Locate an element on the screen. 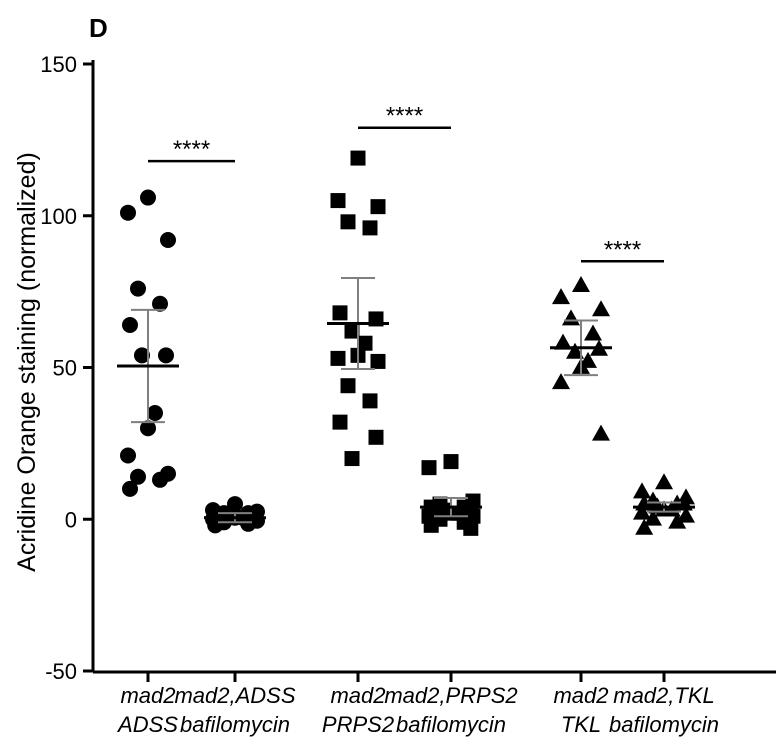 Image resolution: width=777 pixels, height=742 pixels. y-tick-label: 0 is located at coordinates (71, 519).